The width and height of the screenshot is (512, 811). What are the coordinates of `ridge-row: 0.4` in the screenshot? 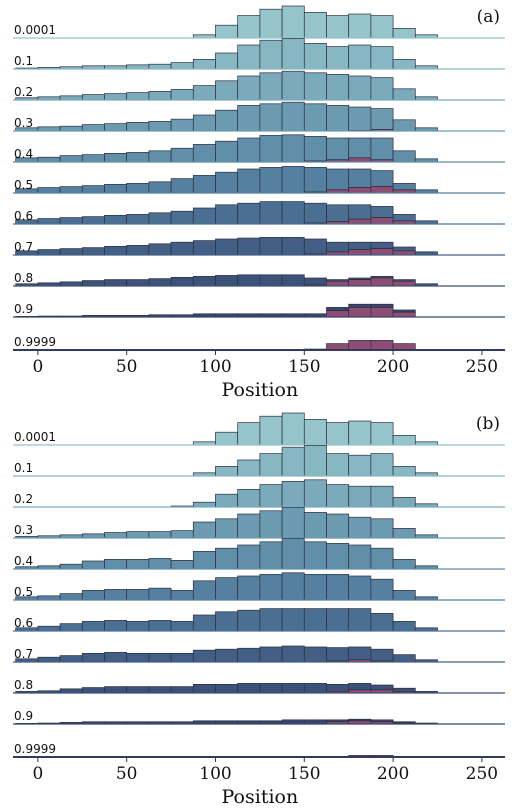 It's located at (259, 148).